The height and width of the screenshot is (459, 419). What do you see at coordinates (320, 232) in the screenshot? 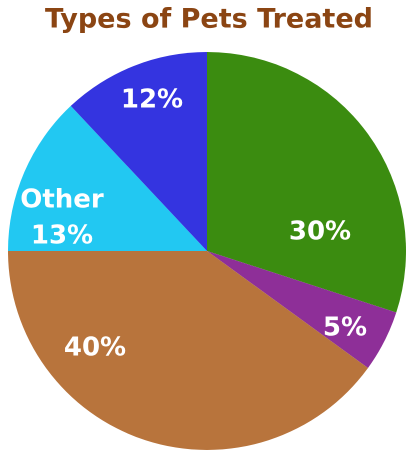
I see `value-label: 30%` at bounding box center [320, 232].